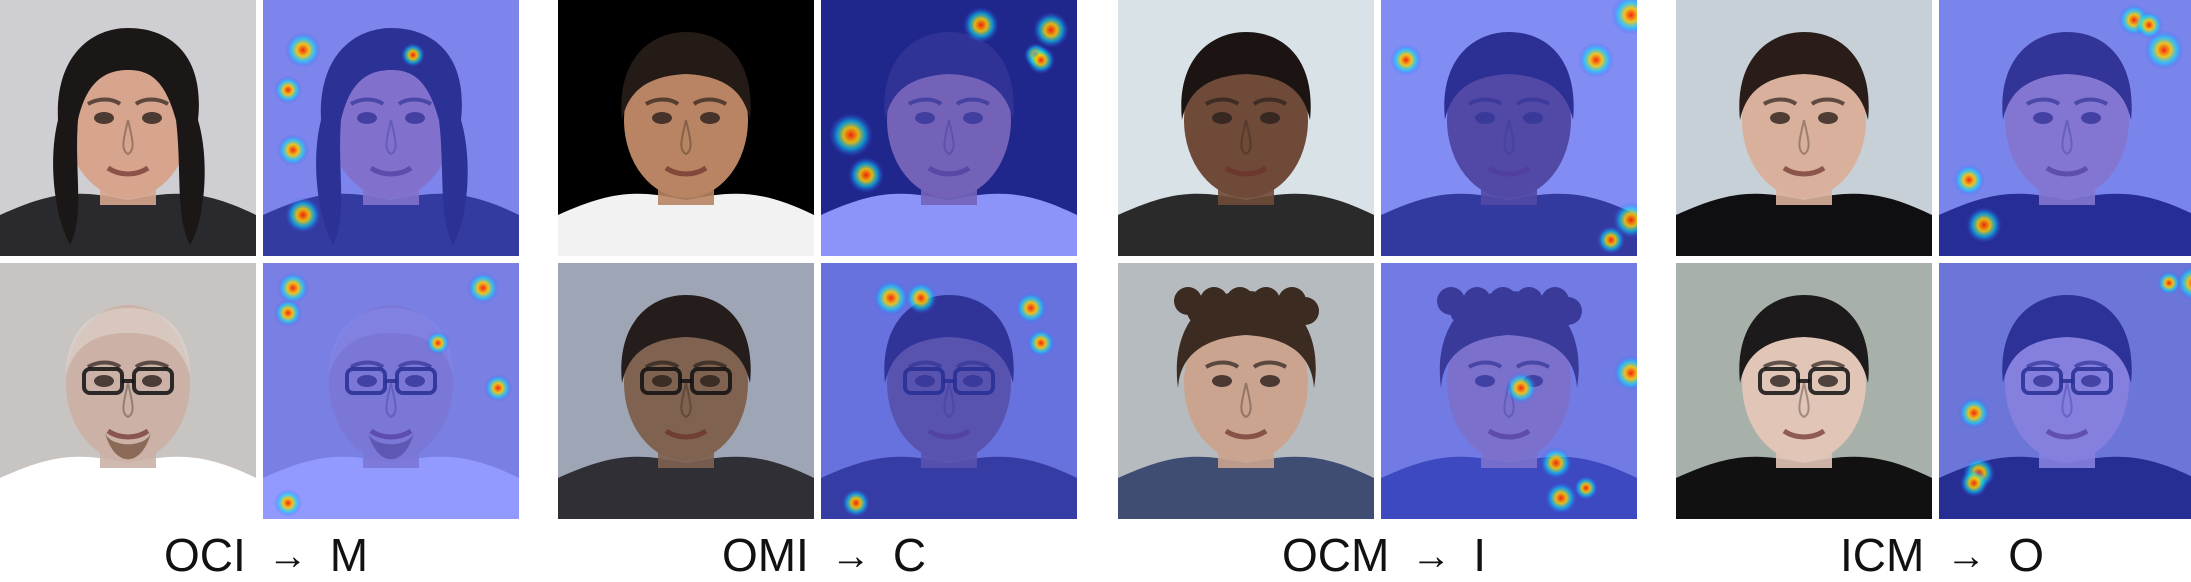 The height and width of the screenshot is (582, 2191). I want to click on domain-caption: OCM → I, so click(1384, 555).